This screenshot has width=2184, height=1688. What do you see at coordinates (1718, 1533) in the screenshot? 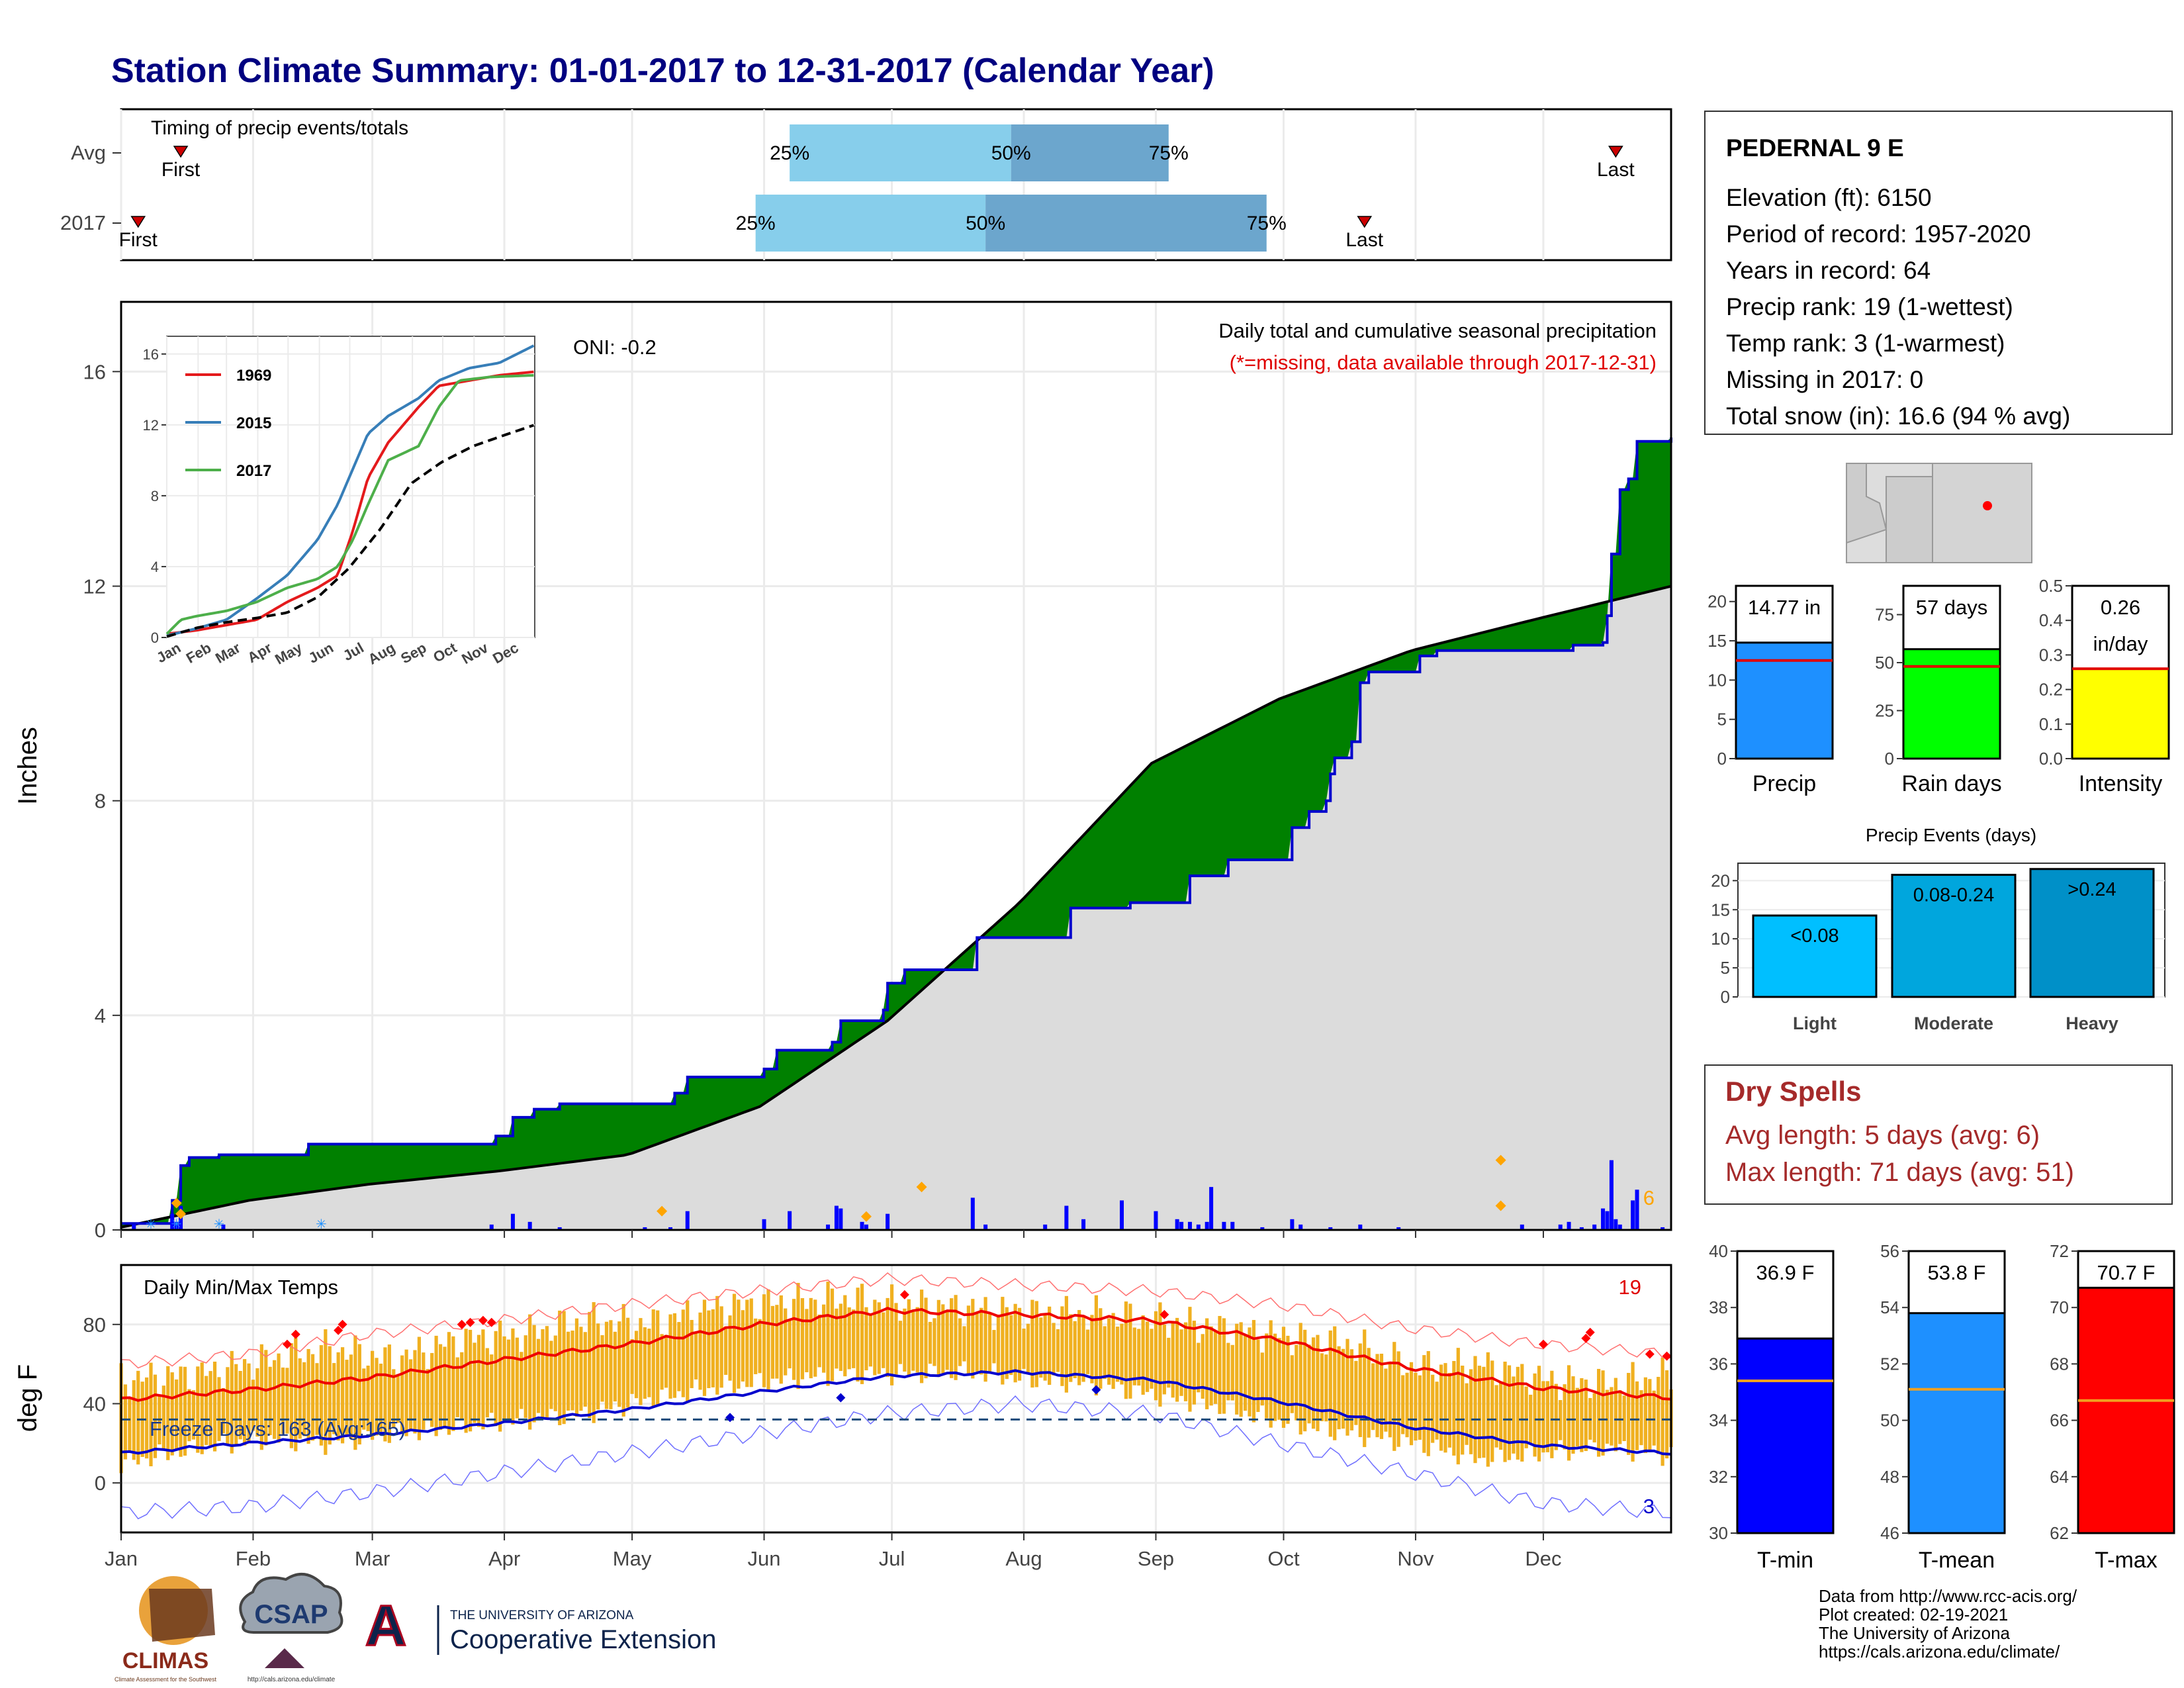
I see `temp-summary-y-tick-label: 30` at bounding box center [1718, 1533].